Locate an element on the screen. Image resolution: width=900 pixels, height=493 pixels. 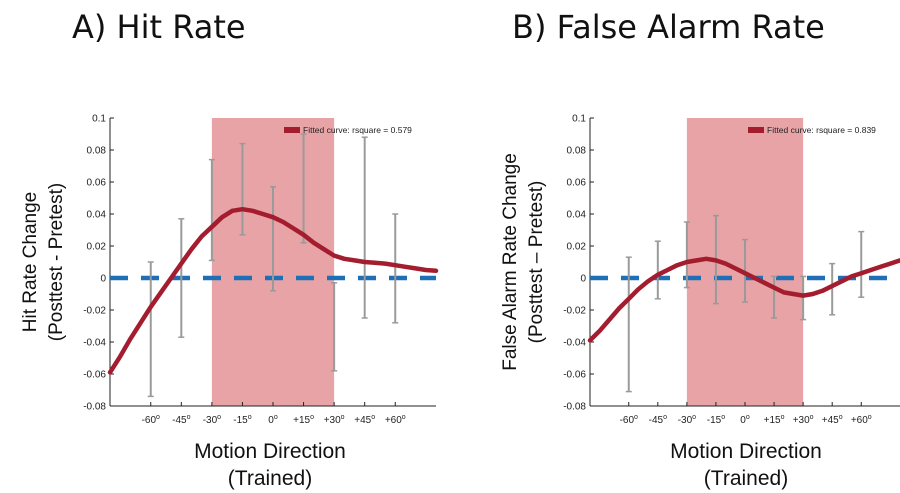
y-axis-title: (Posttest - Pretest) is located at coordinates (56, 262).